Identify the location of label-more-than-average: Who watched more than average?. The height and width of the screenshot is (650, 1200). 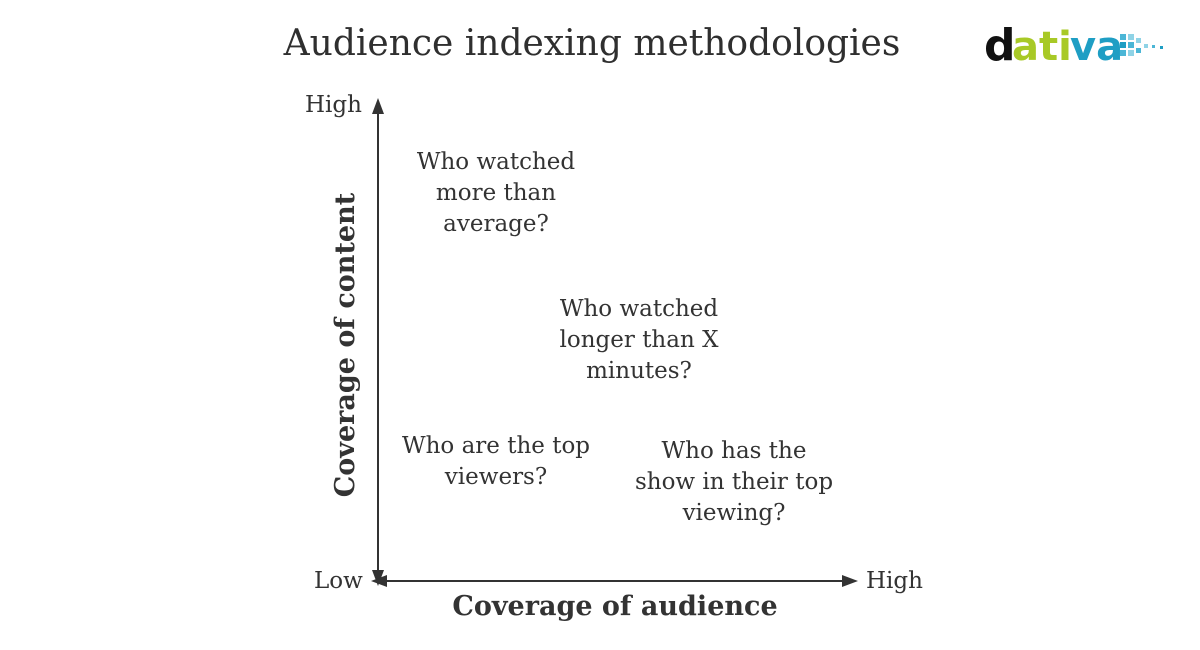
(496, 193).